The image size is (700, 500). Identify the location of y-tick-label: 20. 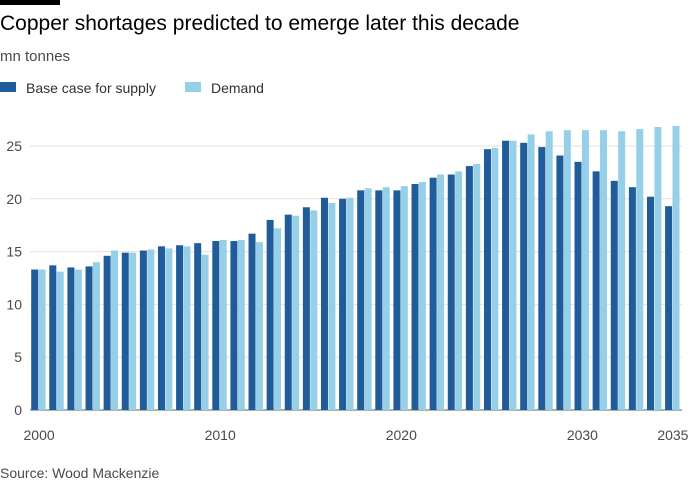
(14, 199).